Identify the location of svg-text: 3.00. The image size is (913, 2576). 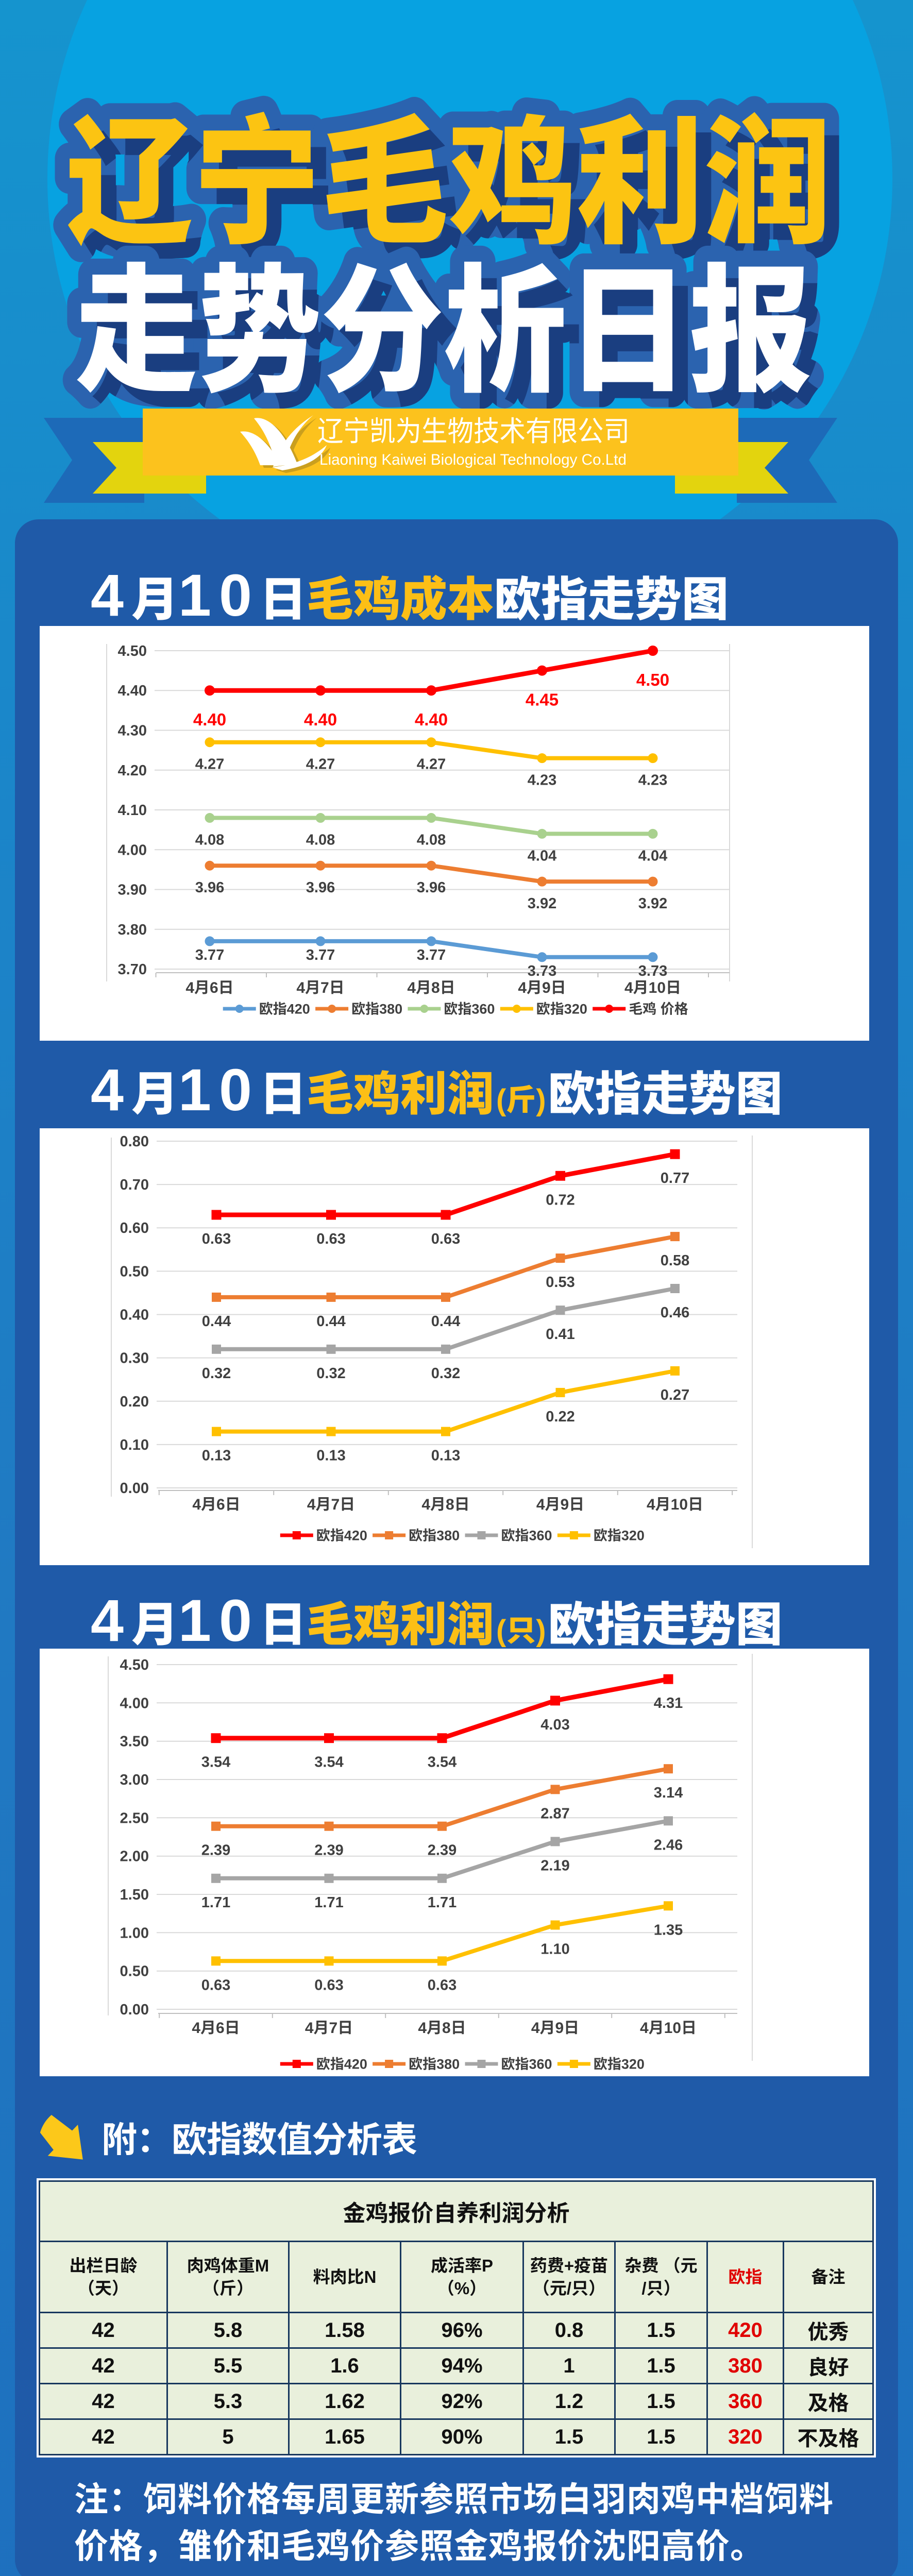
(134, 1780).